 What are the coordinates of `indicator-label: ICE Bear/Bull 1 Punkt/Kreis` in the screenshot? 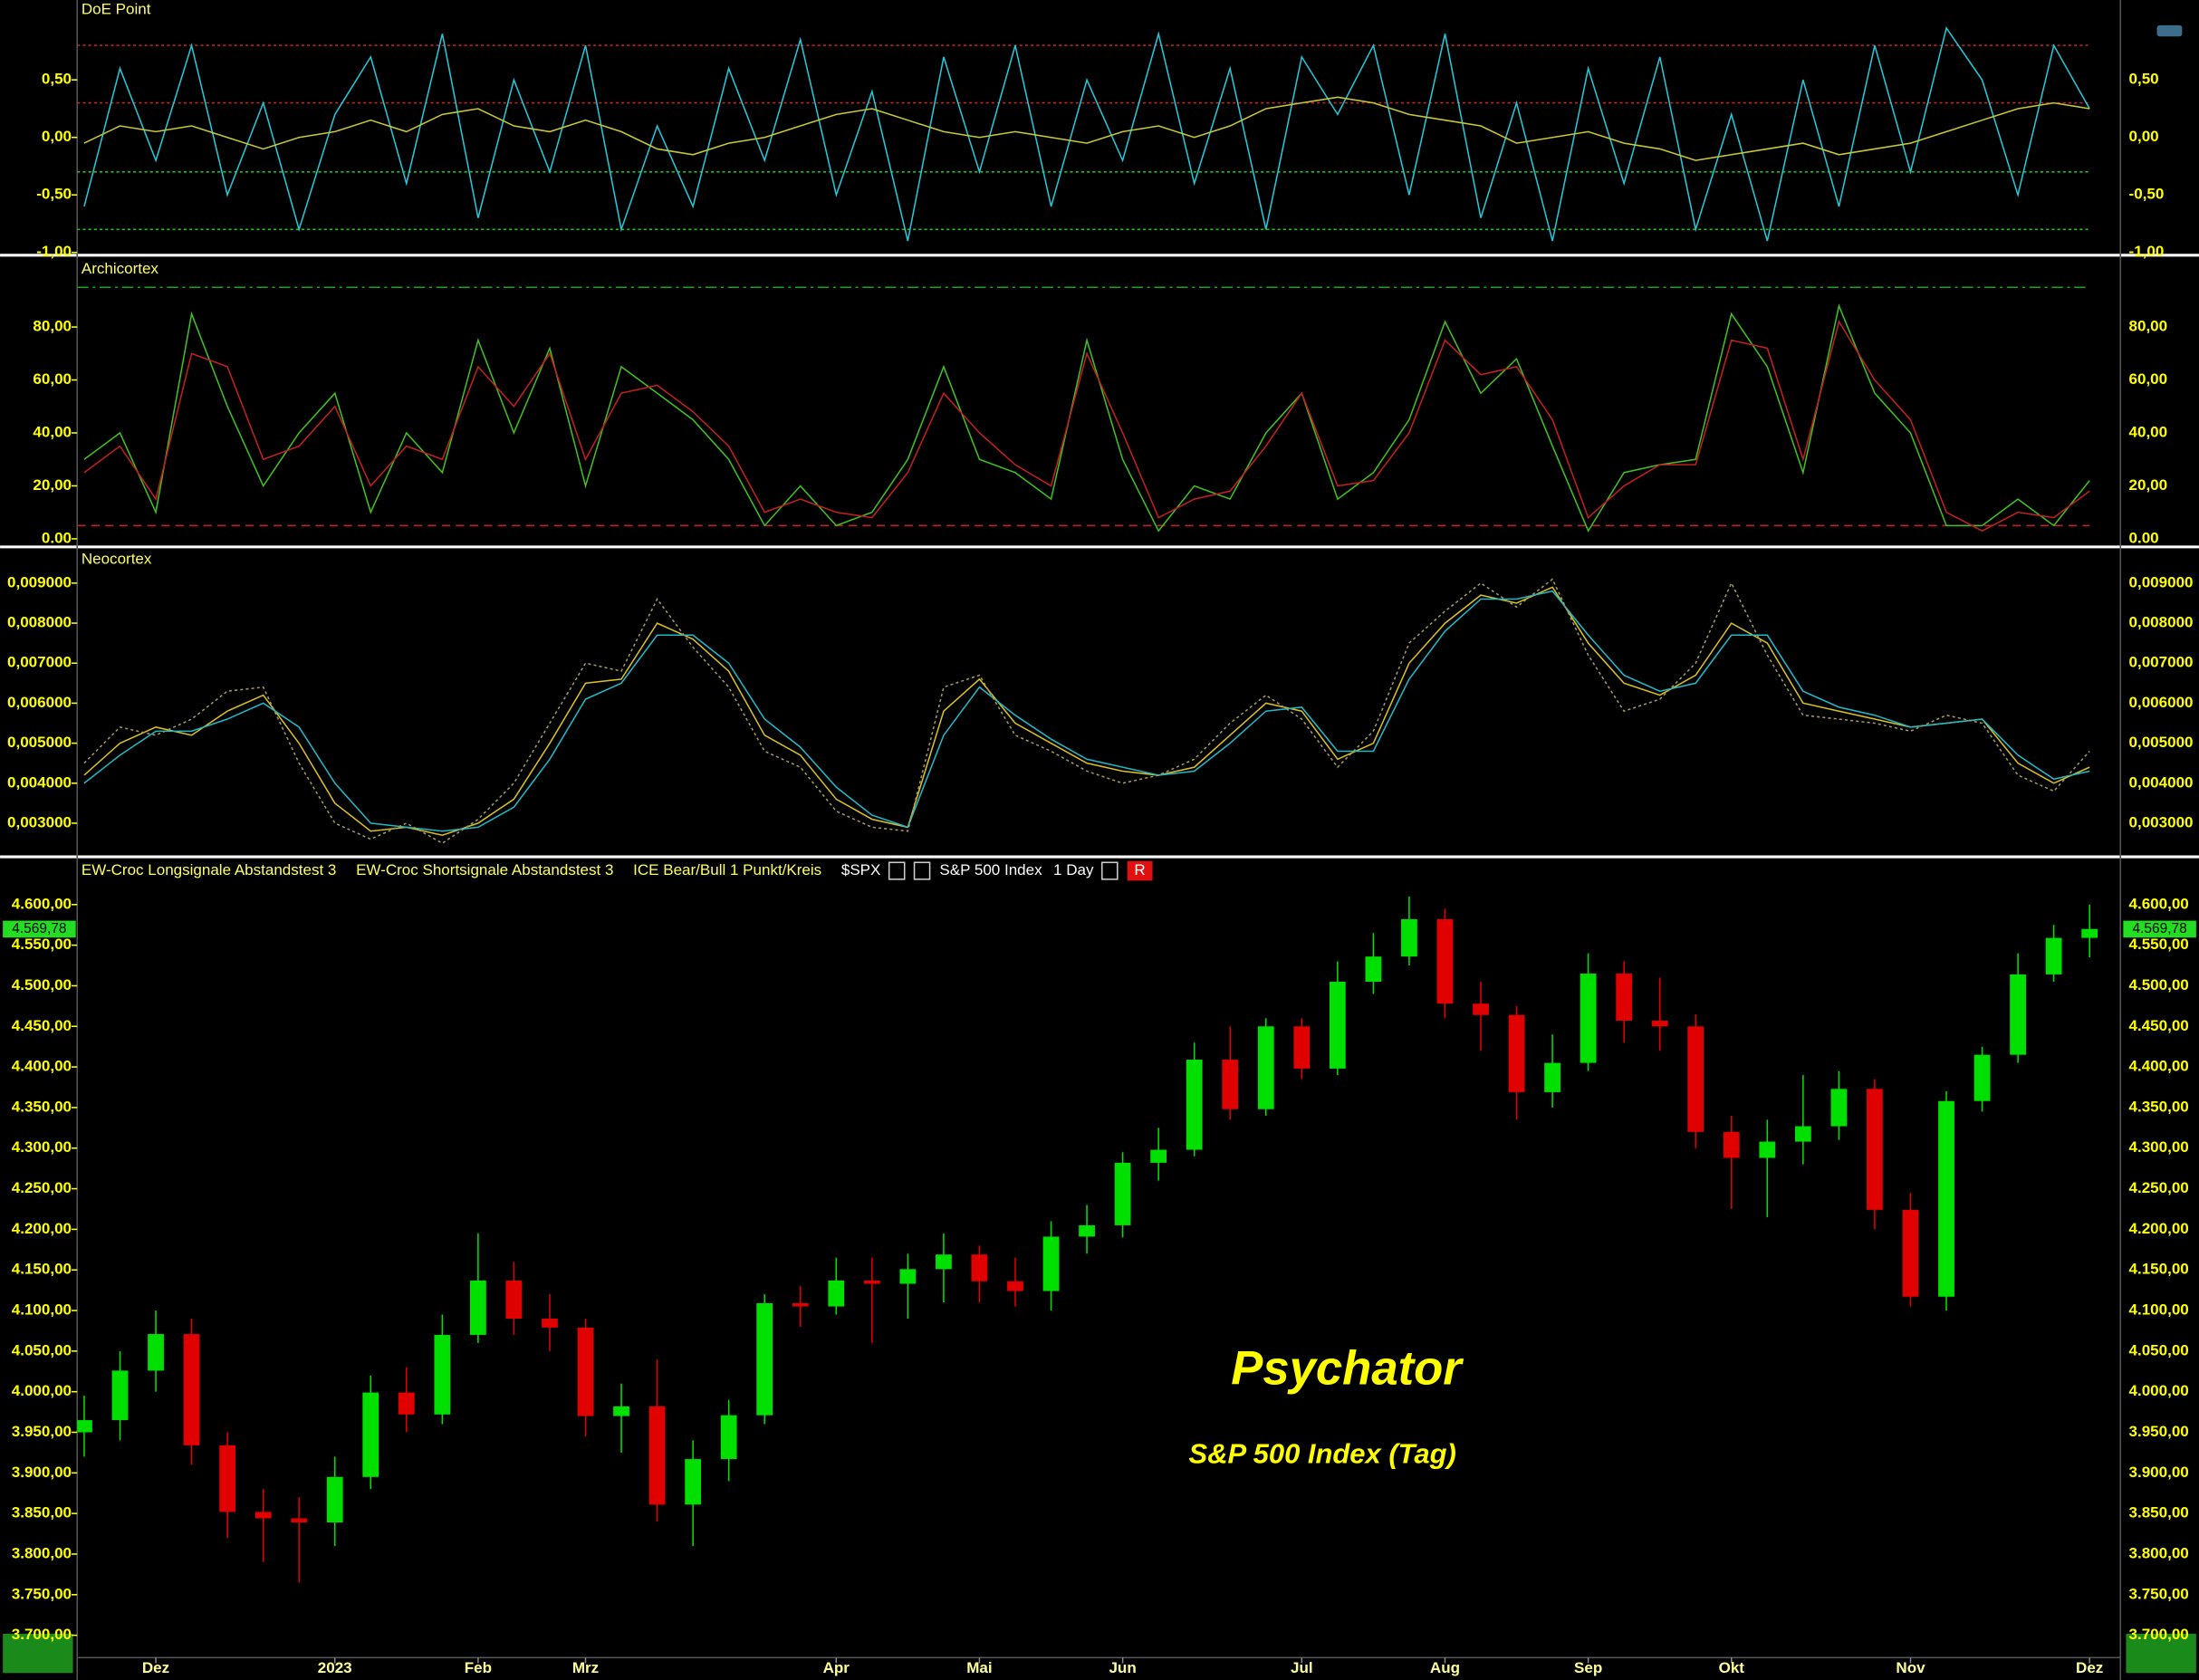 It's located at (727, 870).